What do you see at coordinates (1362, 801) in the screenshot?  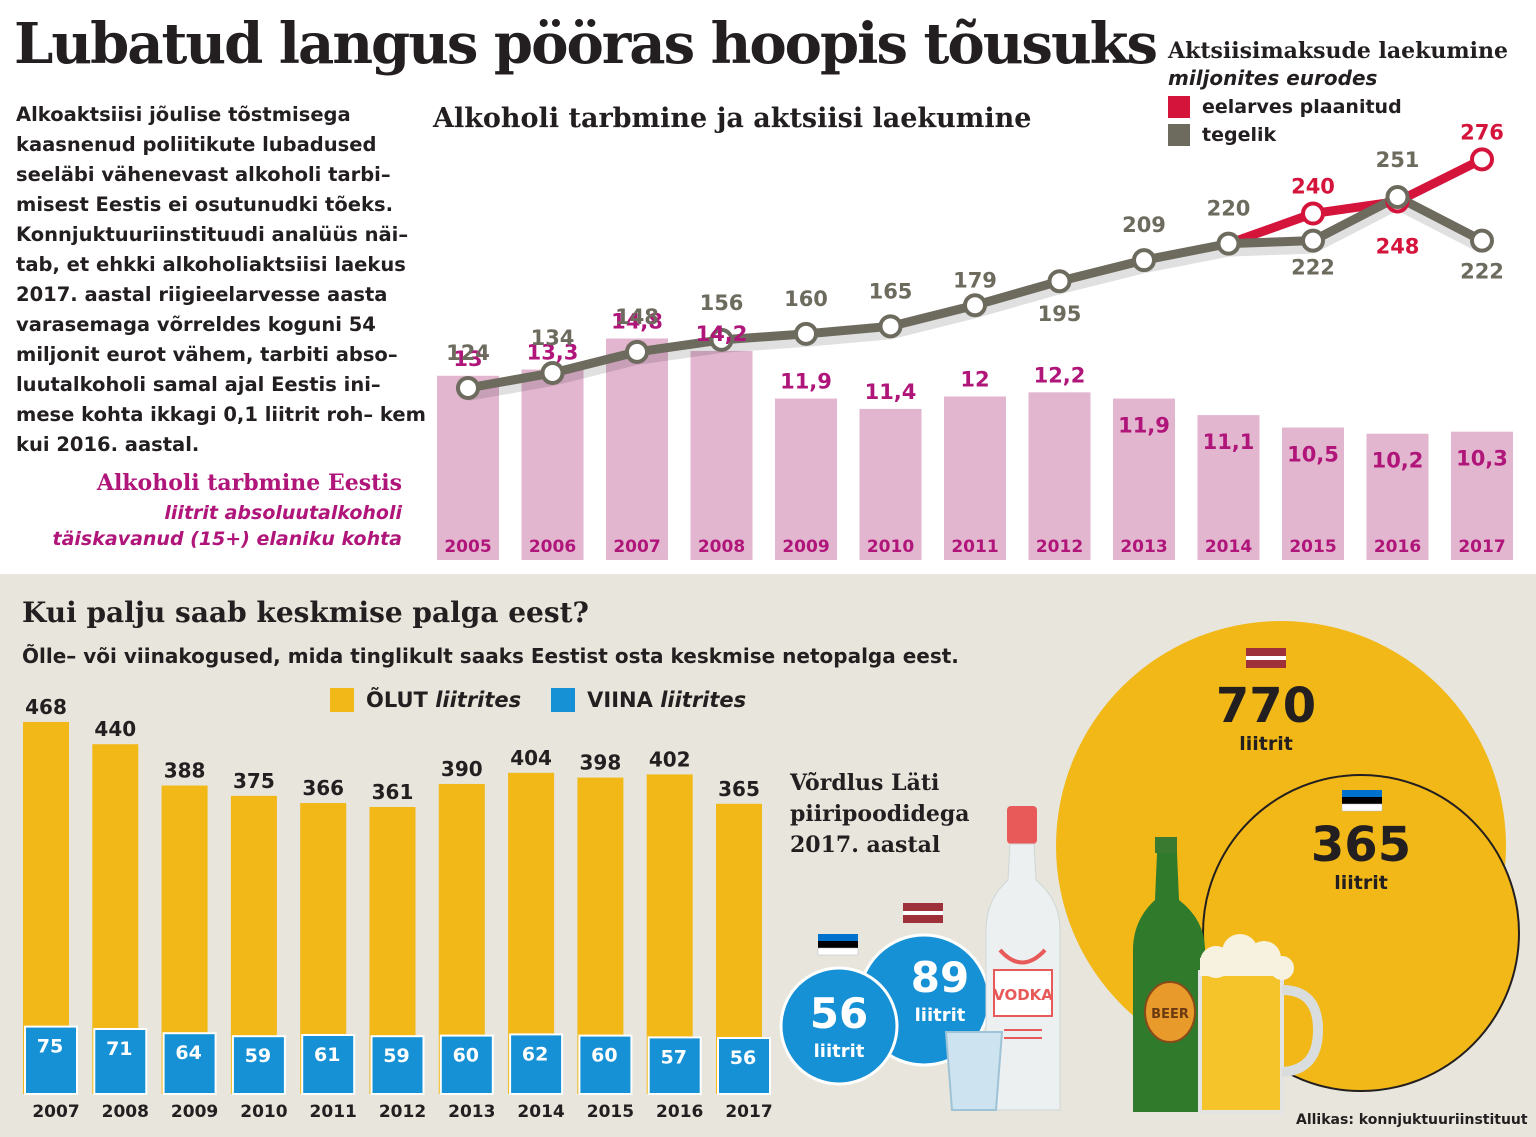 I see `estonia-flag-icon` at bounding box center [1362, 801].